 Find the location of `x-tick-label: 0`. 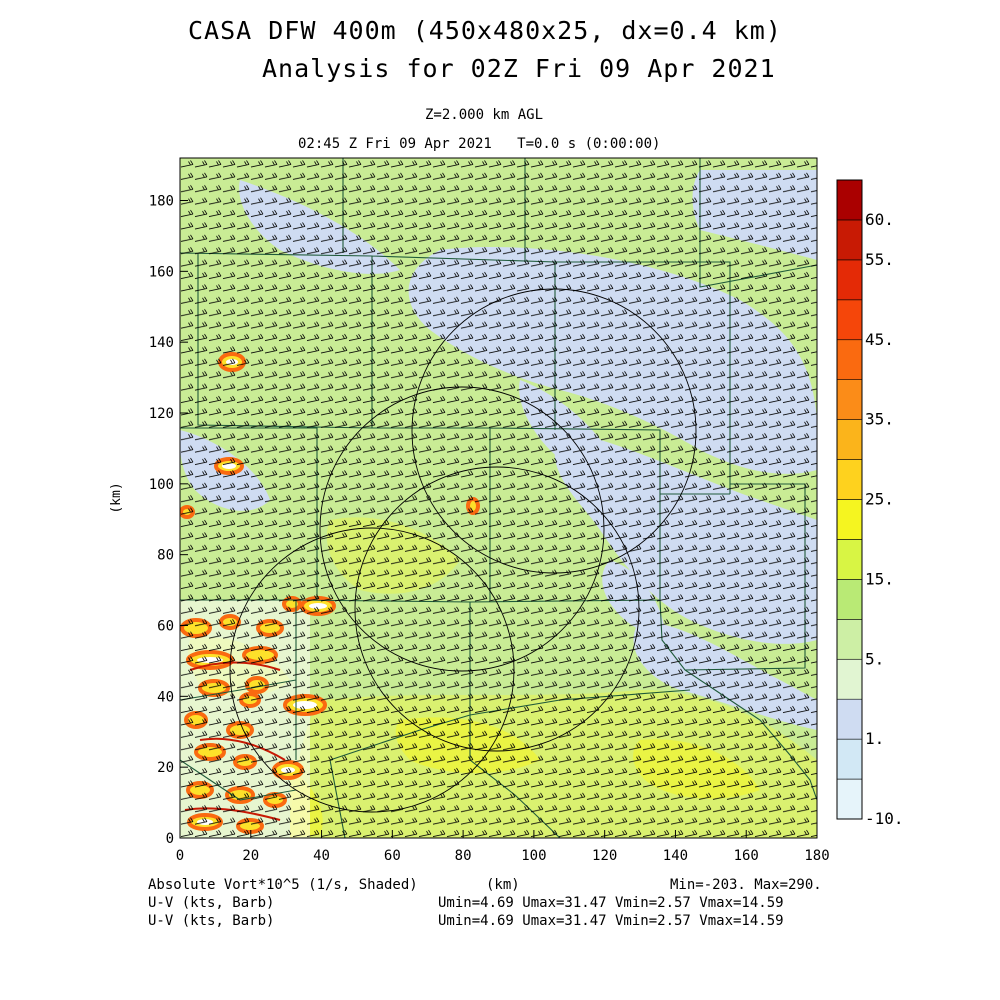

x-tick-label: 0 is located at coordinates (180, 856).